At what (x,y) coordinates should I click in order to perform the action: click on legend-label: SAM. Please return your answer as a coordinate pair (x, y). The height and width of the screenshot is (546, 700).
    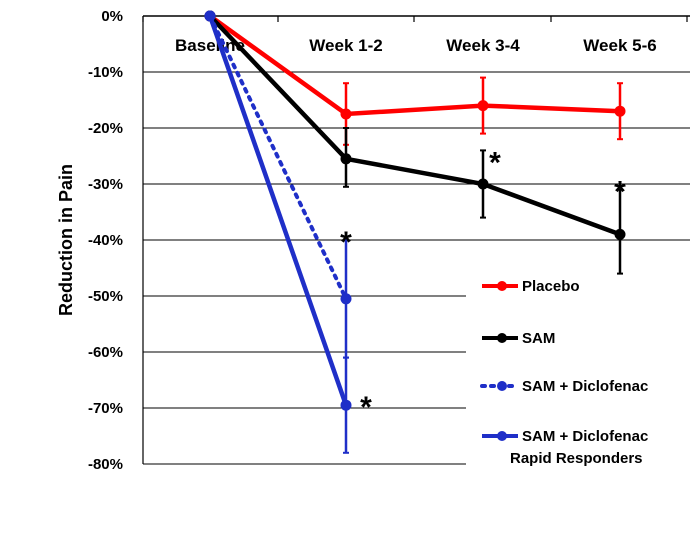
    Looking at the image, I should click on (538, 338).